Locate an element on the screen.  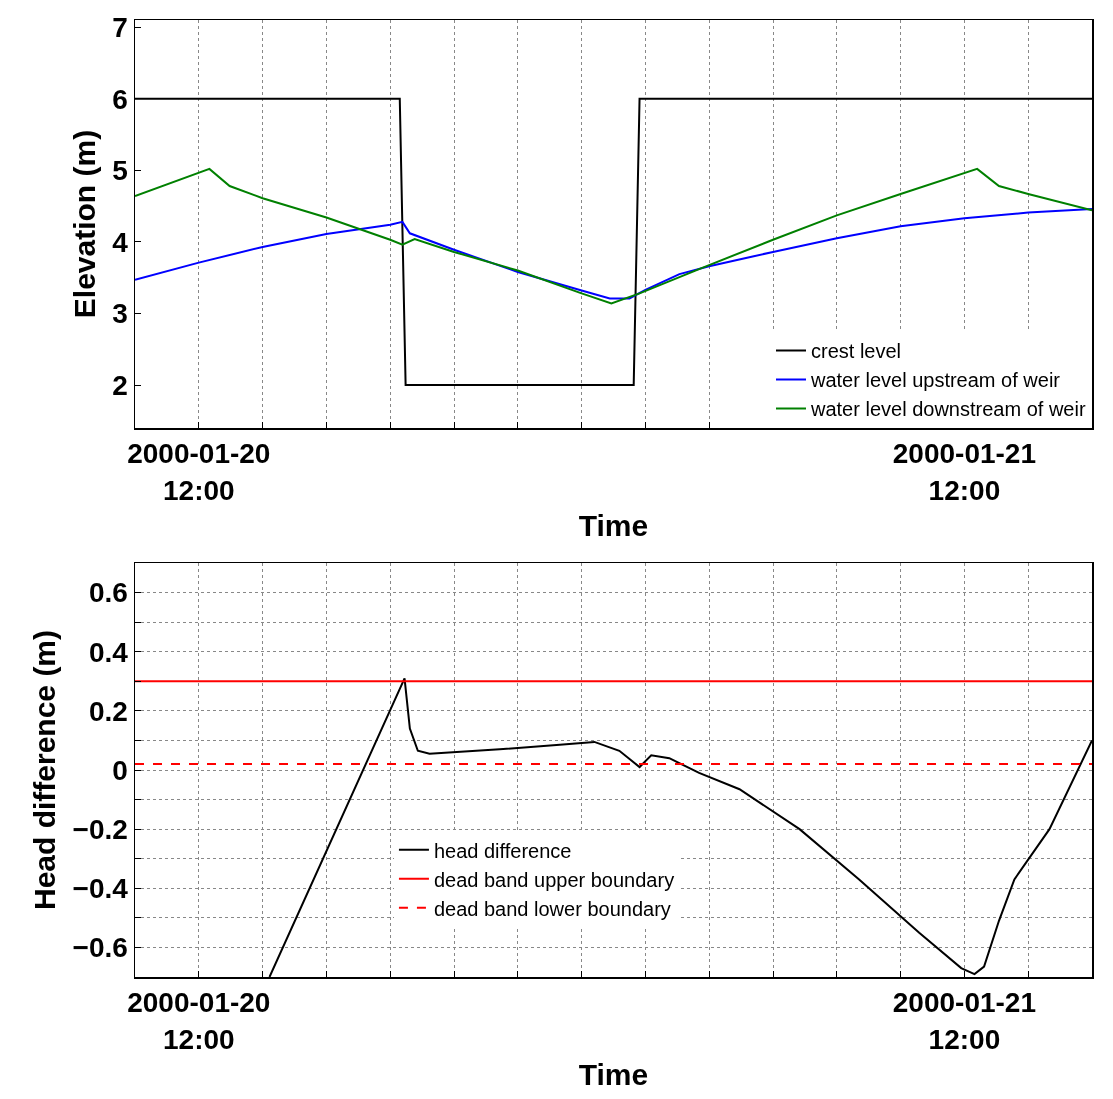
y-tick-label: 3 is located at coordinates (120, 314).